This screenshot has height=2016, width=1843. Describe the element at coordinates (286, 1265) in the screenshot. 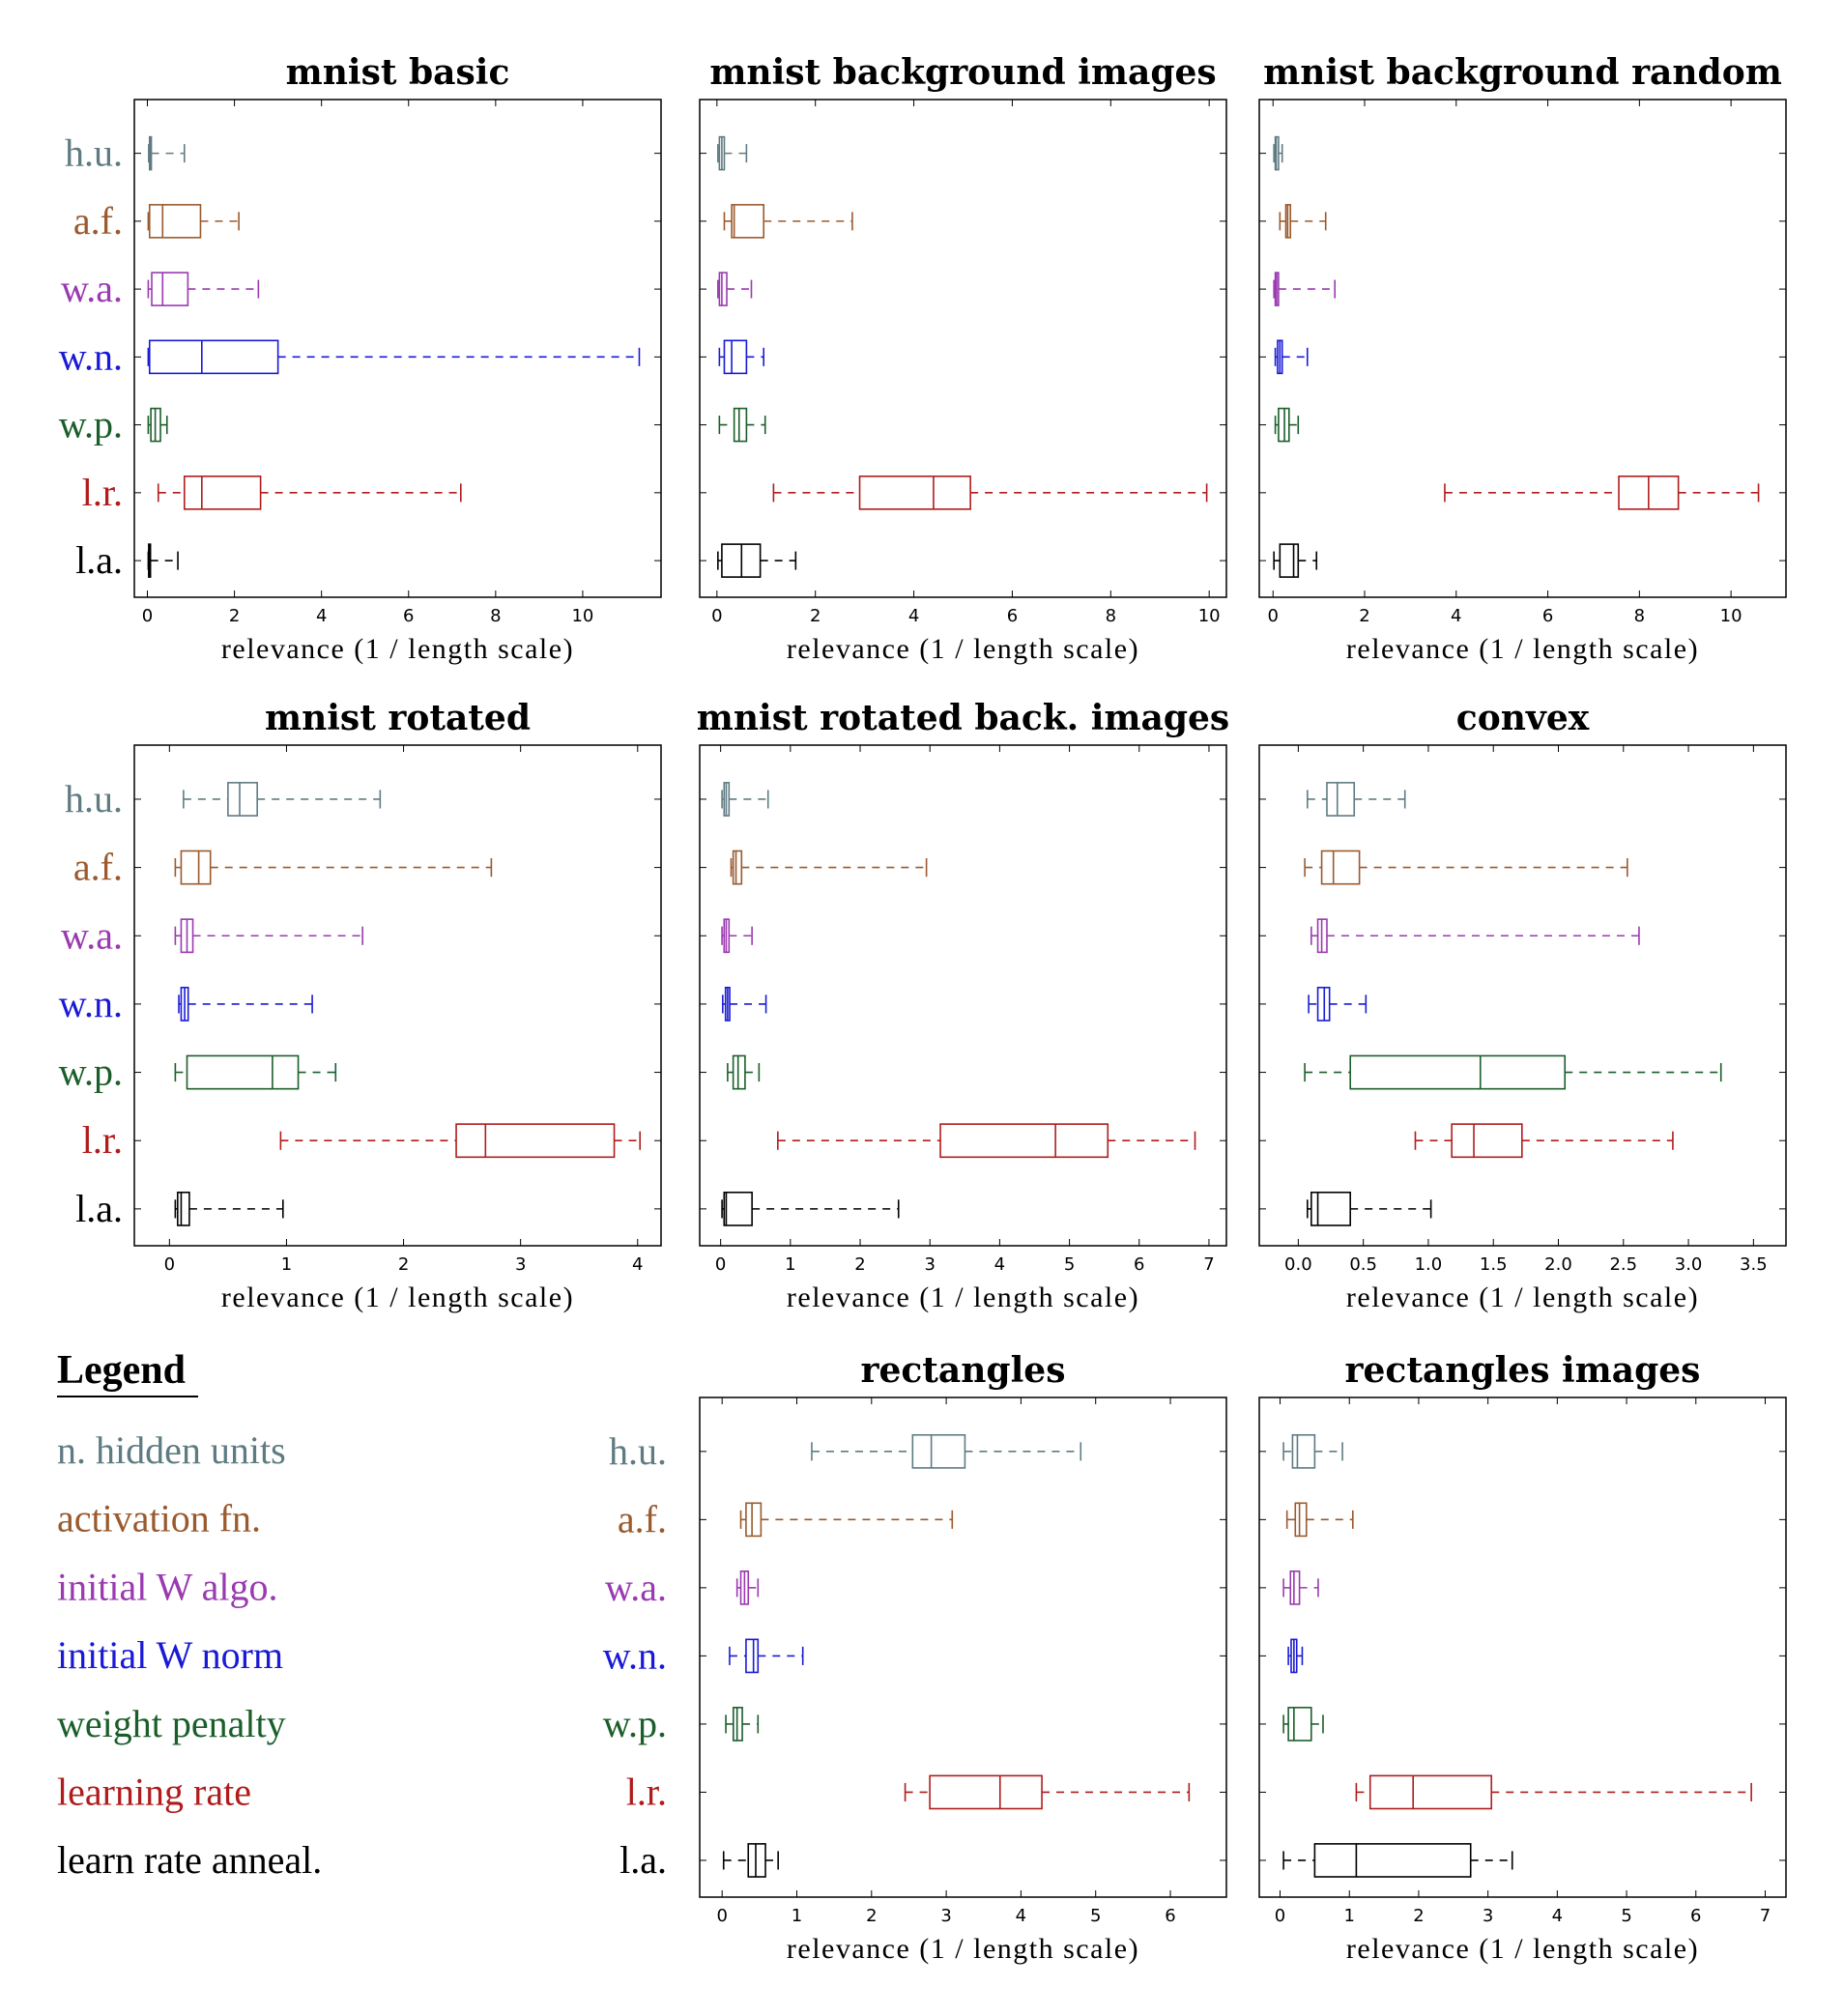

I see `x-tick-label: 1` at that location.